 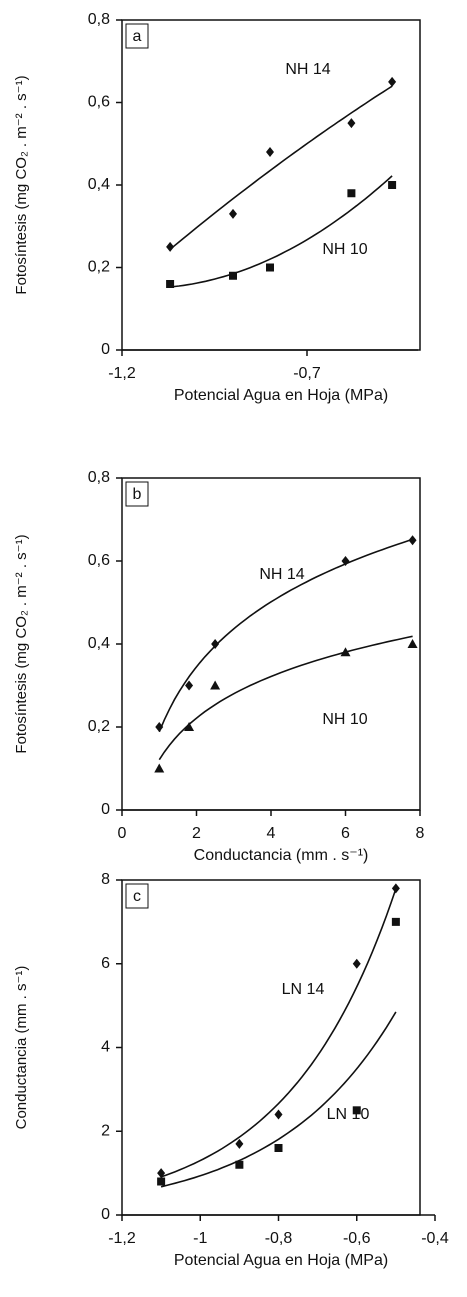 I want to click on y-tick-label: 4, so click(x=105, y=1047).